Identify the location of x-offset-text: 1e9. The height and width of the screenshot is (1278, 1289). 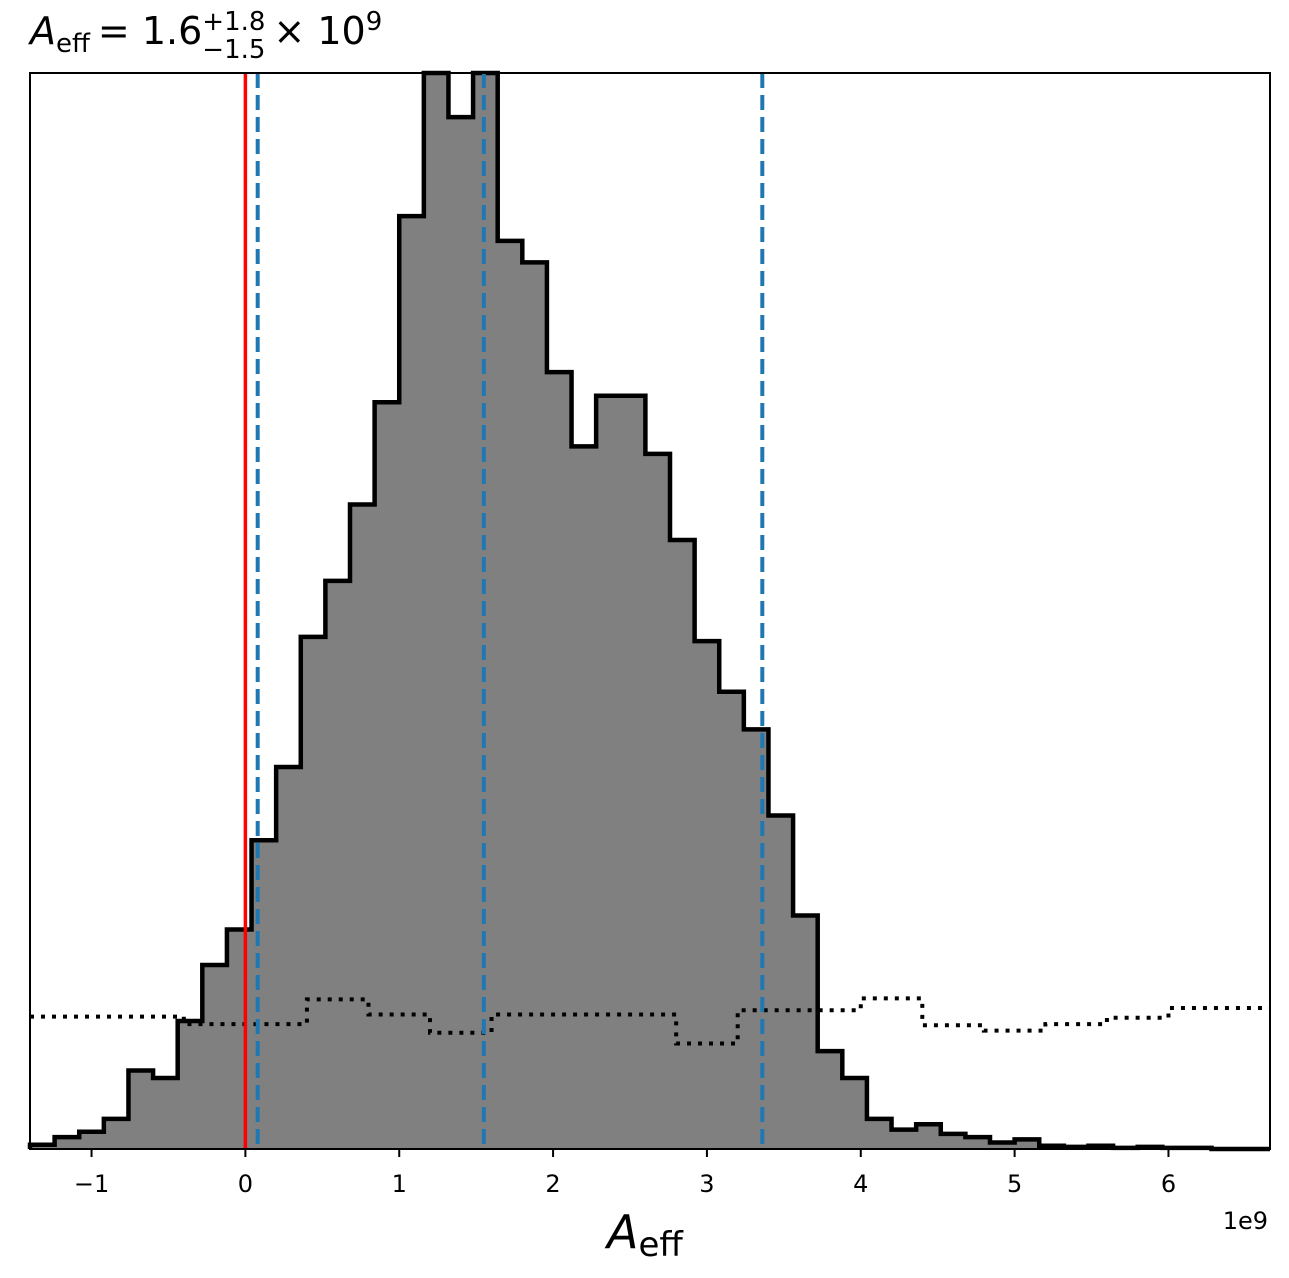
(1245, 1221).